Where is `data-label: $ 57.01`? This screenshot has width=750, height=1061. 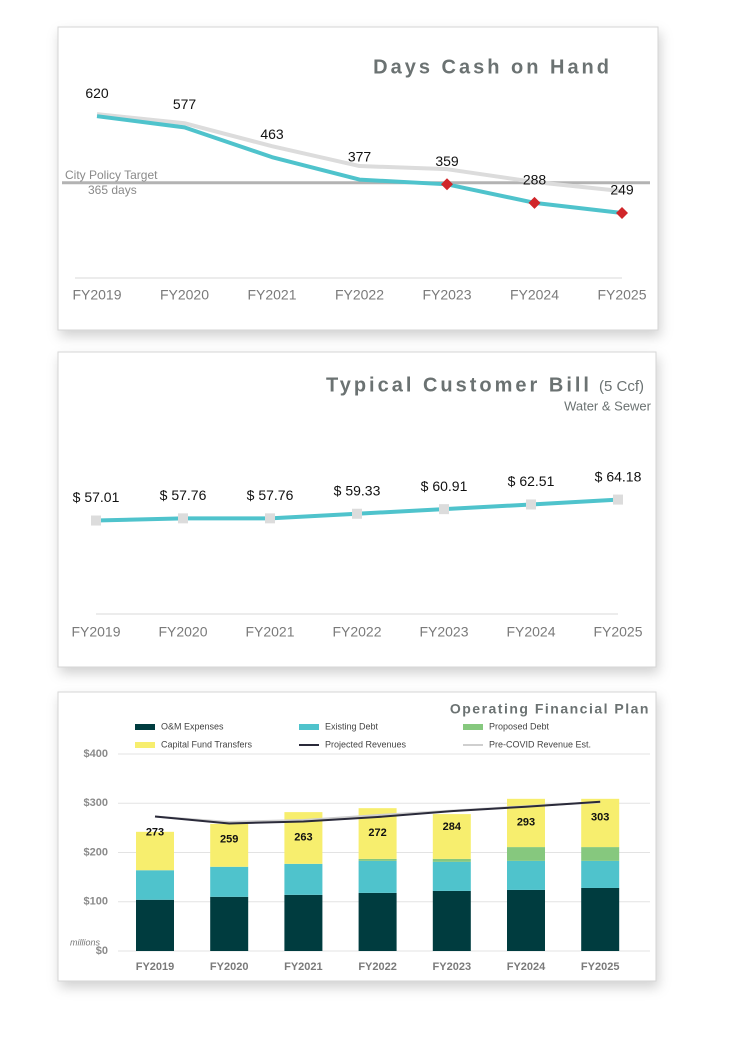 data-label: $ 57.01 is located at coordinates (96, 497).